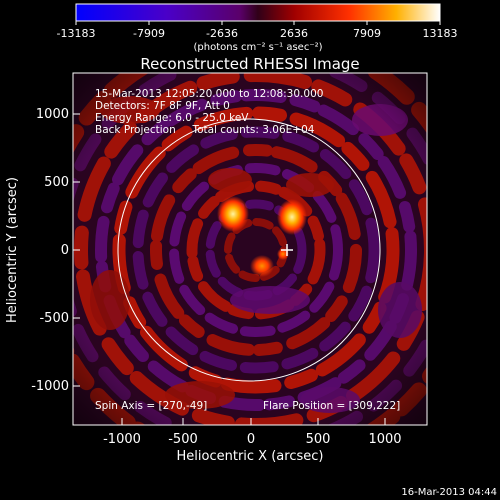  I want to click on info-line: Detectors: 7F 8F 9F, Att 0, so click(162, 106).